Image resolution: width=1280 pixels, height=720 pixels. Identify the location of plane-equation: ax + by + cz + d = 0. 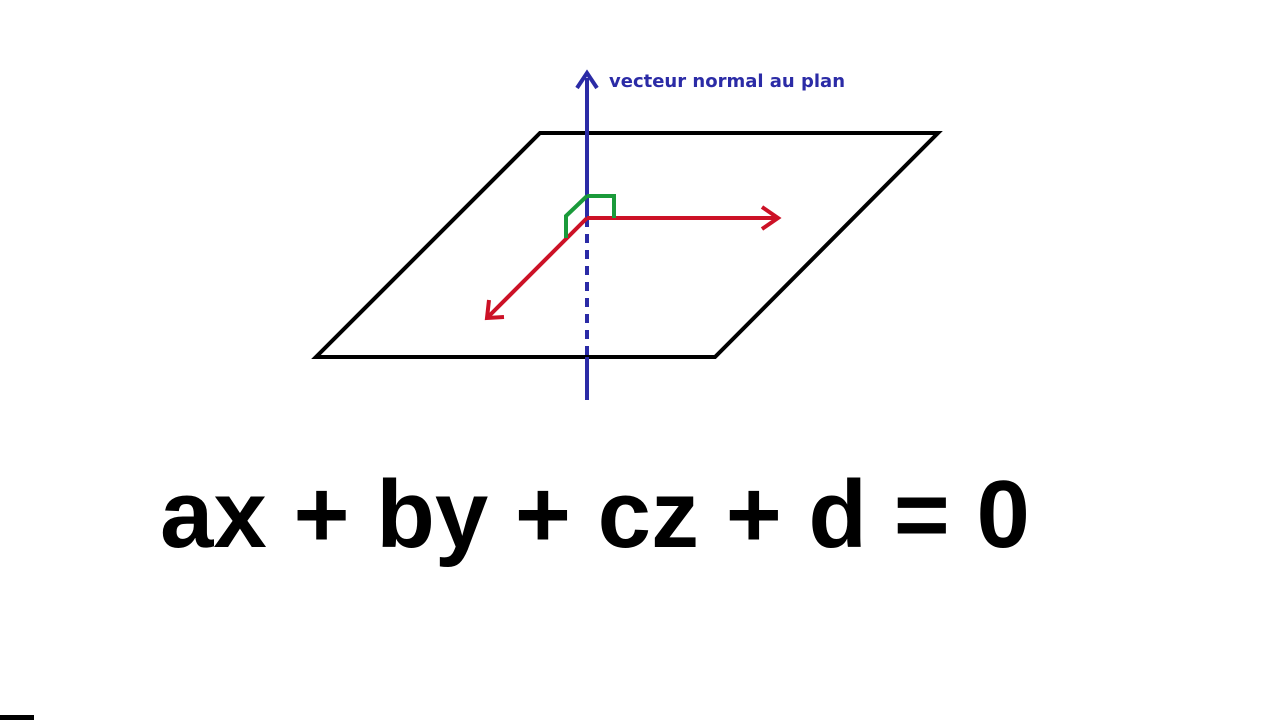
(595, 514).